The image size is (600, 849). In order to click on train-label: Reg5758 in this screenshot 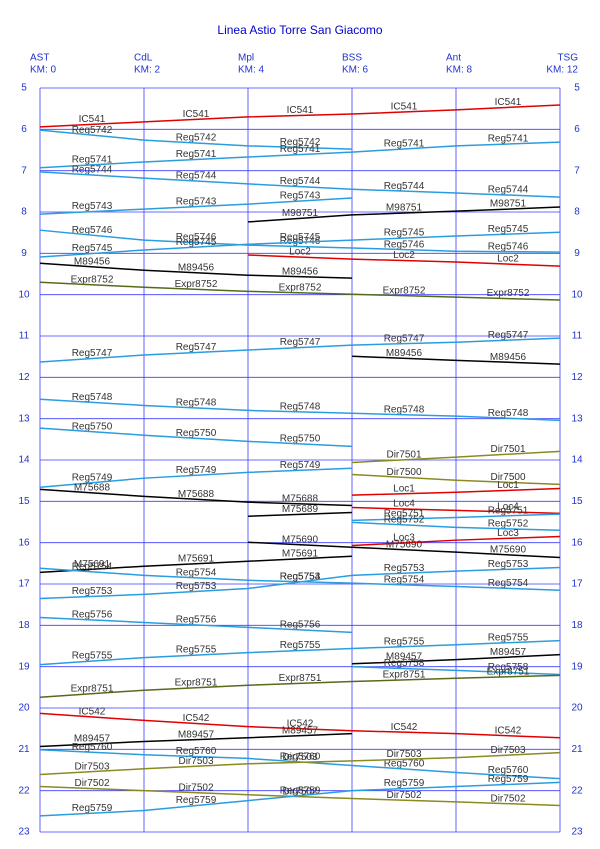, I will do `click(508, 667)`.